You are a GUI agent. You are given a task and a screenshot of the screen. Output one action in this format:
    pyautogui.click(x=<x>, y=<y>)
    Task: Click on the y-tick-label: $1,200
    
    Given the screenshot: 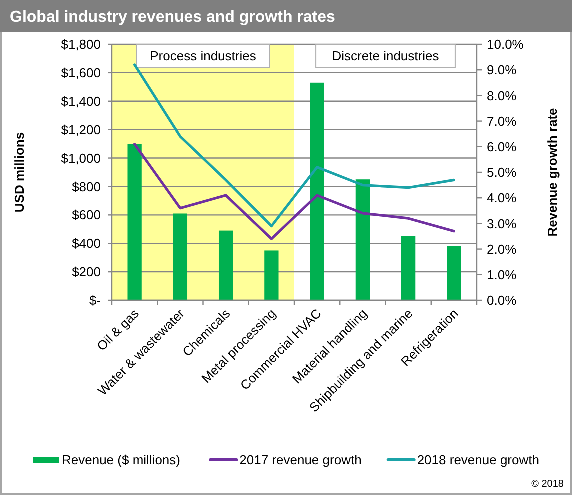 What is the action you would take?
    pyautogui.click(x=81, y=130)
    